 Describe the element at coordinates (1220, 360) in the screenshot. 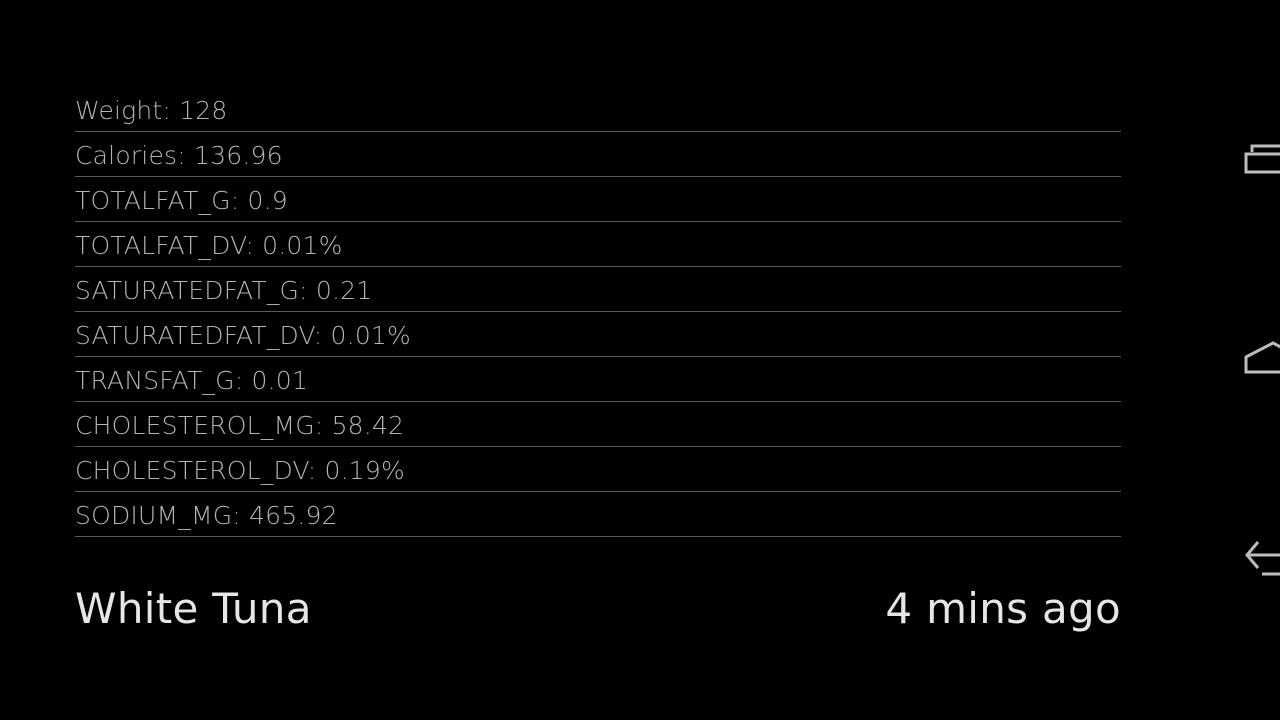

I see `system-nav-bar` at that location.